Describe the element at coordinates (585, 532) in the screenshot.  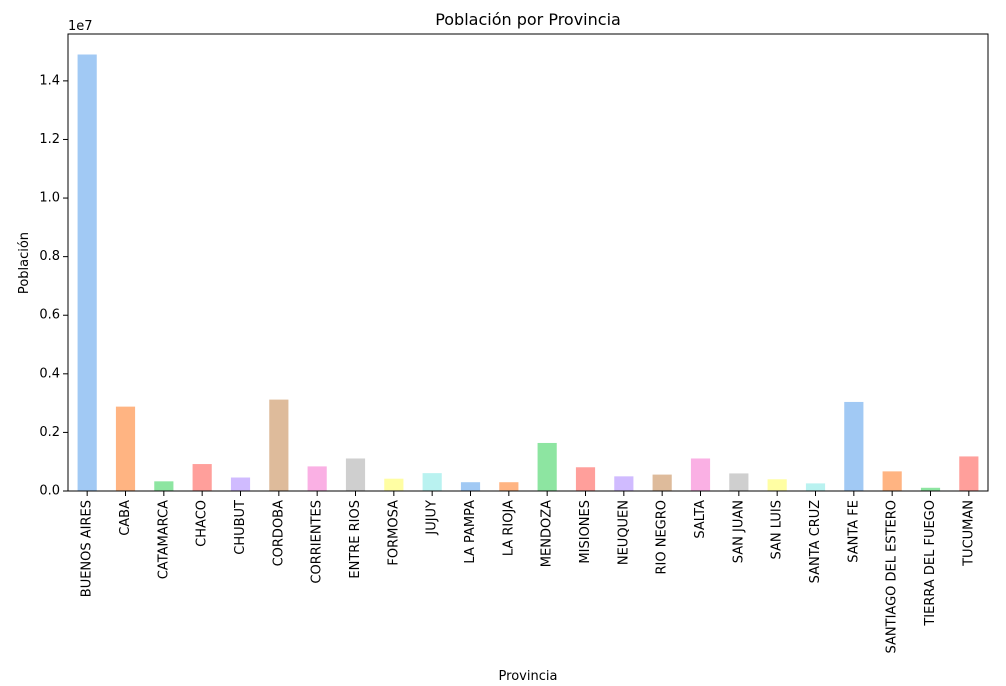
I see `x-tick-label: MISIONES` at that location.